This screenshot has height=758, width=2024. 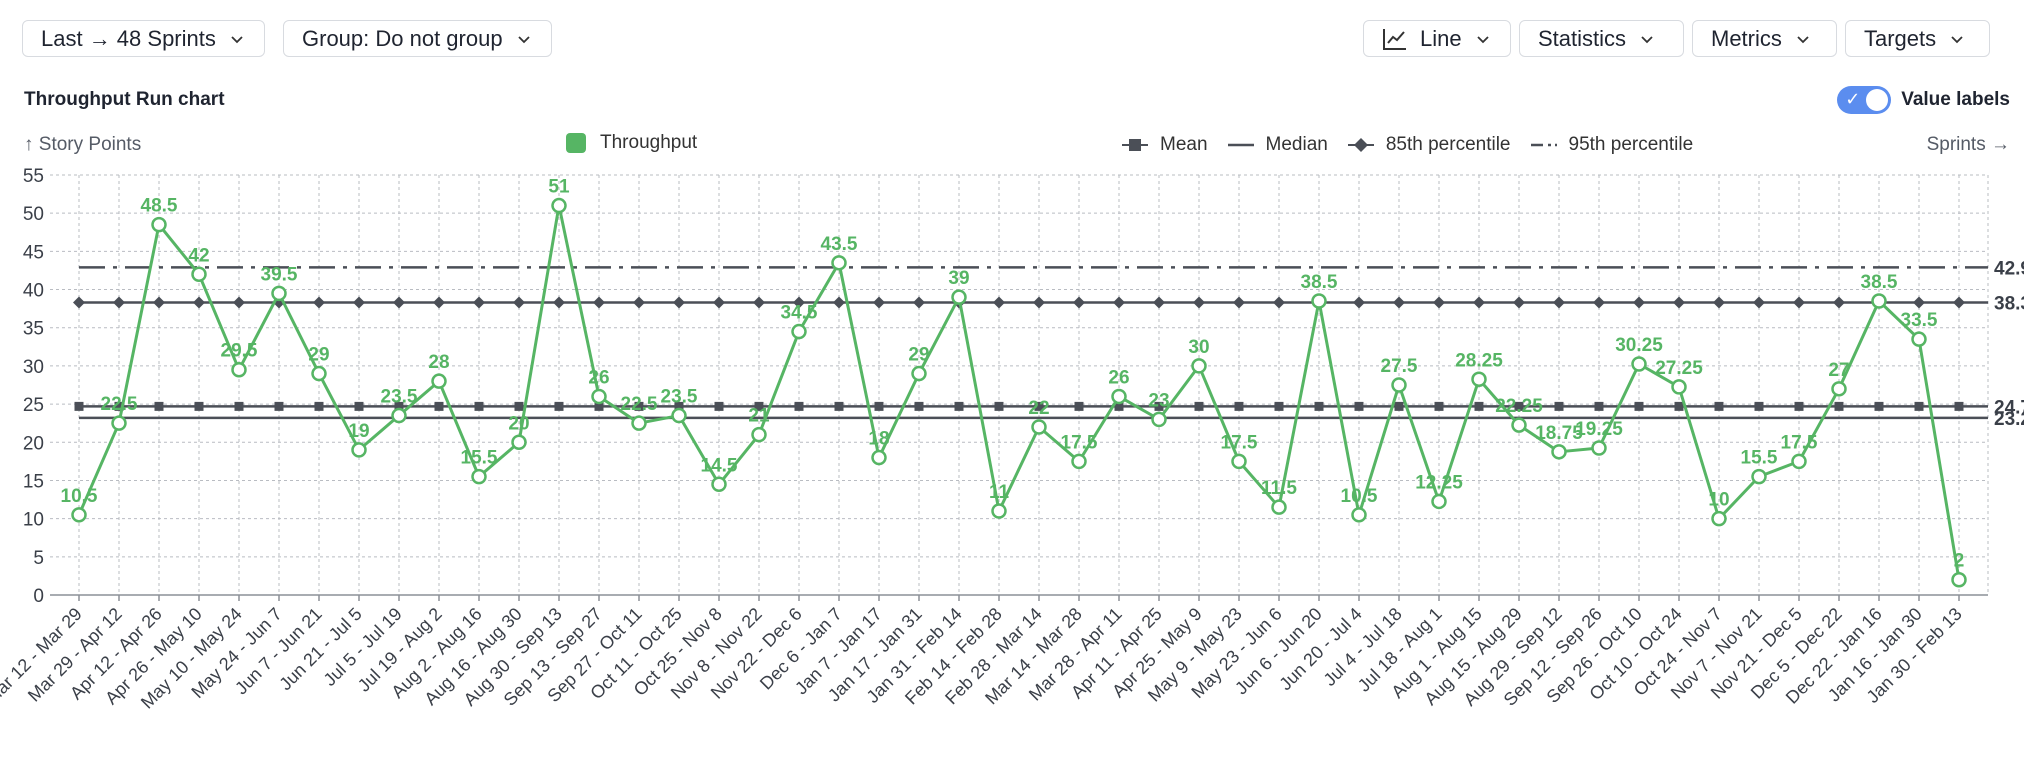 I want to click on legend-95th-percentile: 95th percentile, so click(x=1611, y=145).